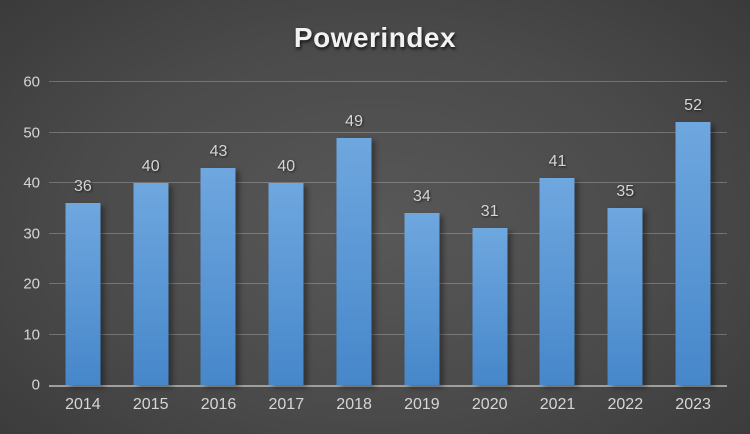  What do you see at coordinates (218, 404) in the screenshot?
I see `x-tick-label-2016: 2016` at bounding box center [218, 404].